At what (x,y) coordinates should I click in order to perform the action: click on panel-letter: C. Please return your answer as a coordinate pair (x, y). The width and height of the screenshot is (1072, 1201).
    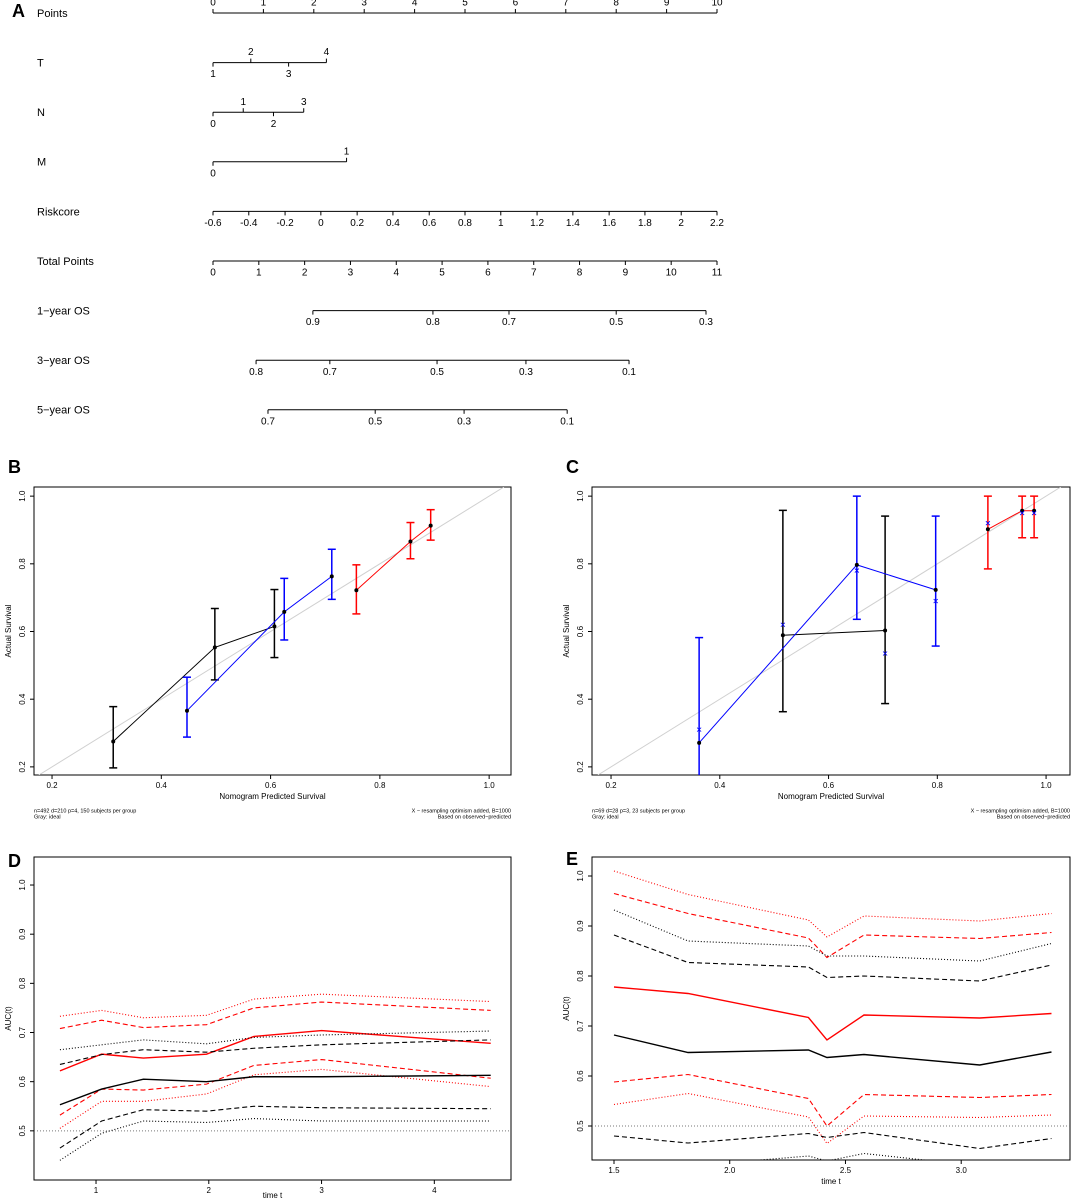
    Looking at the image, I should click on (572, 467).